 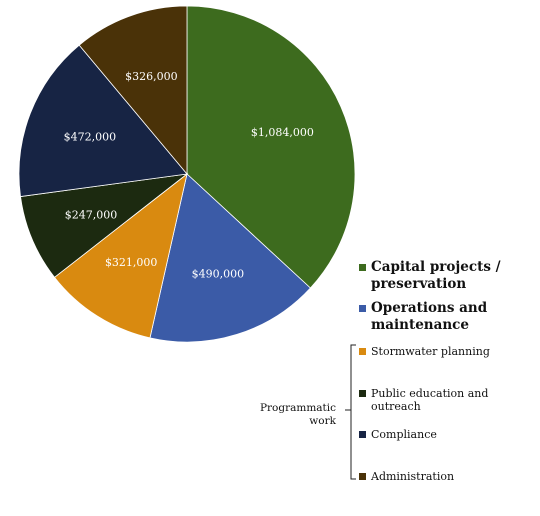 I want to click on pie-slice-stormwater, so click(x=120, y=255).